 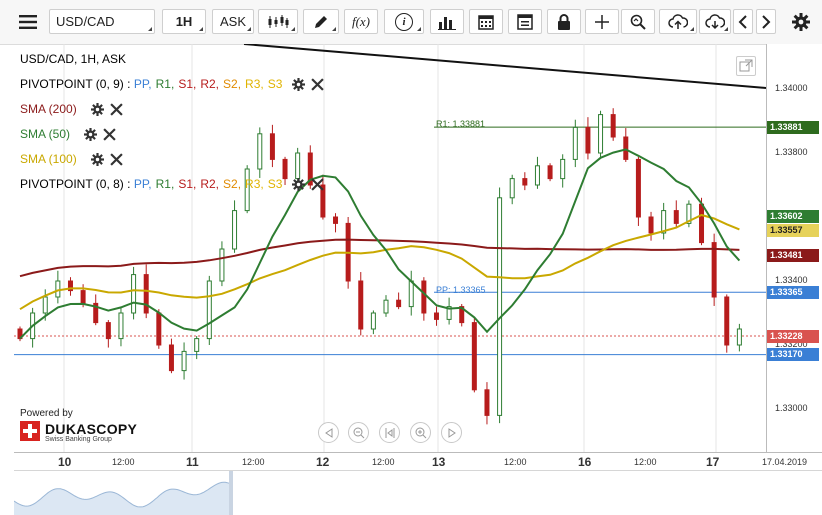 What do you see at coordinates (486, 21) in the screenshot?
I see `calendar-button` at bounding box center [486, 21].